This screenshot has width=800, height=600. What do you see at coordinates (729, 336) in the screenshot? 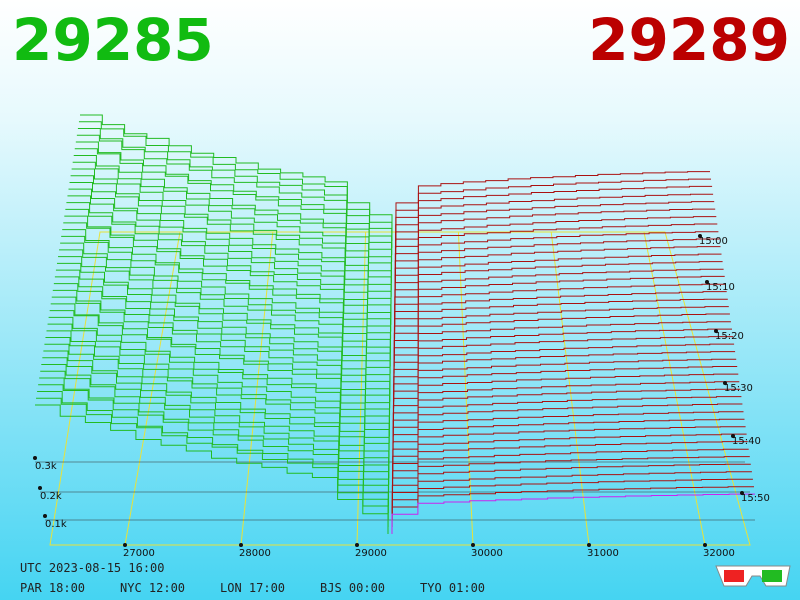
I see `time-label: 15:20` at bounding box center [729, 336].